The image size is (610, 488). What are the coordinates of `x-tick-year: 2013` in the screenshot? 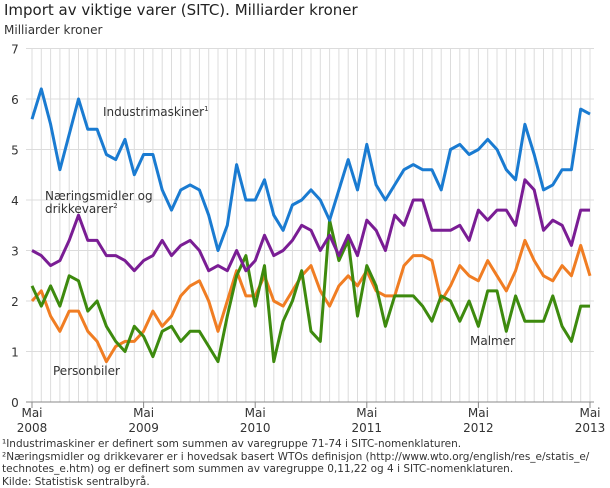 It's located at (590, 428).